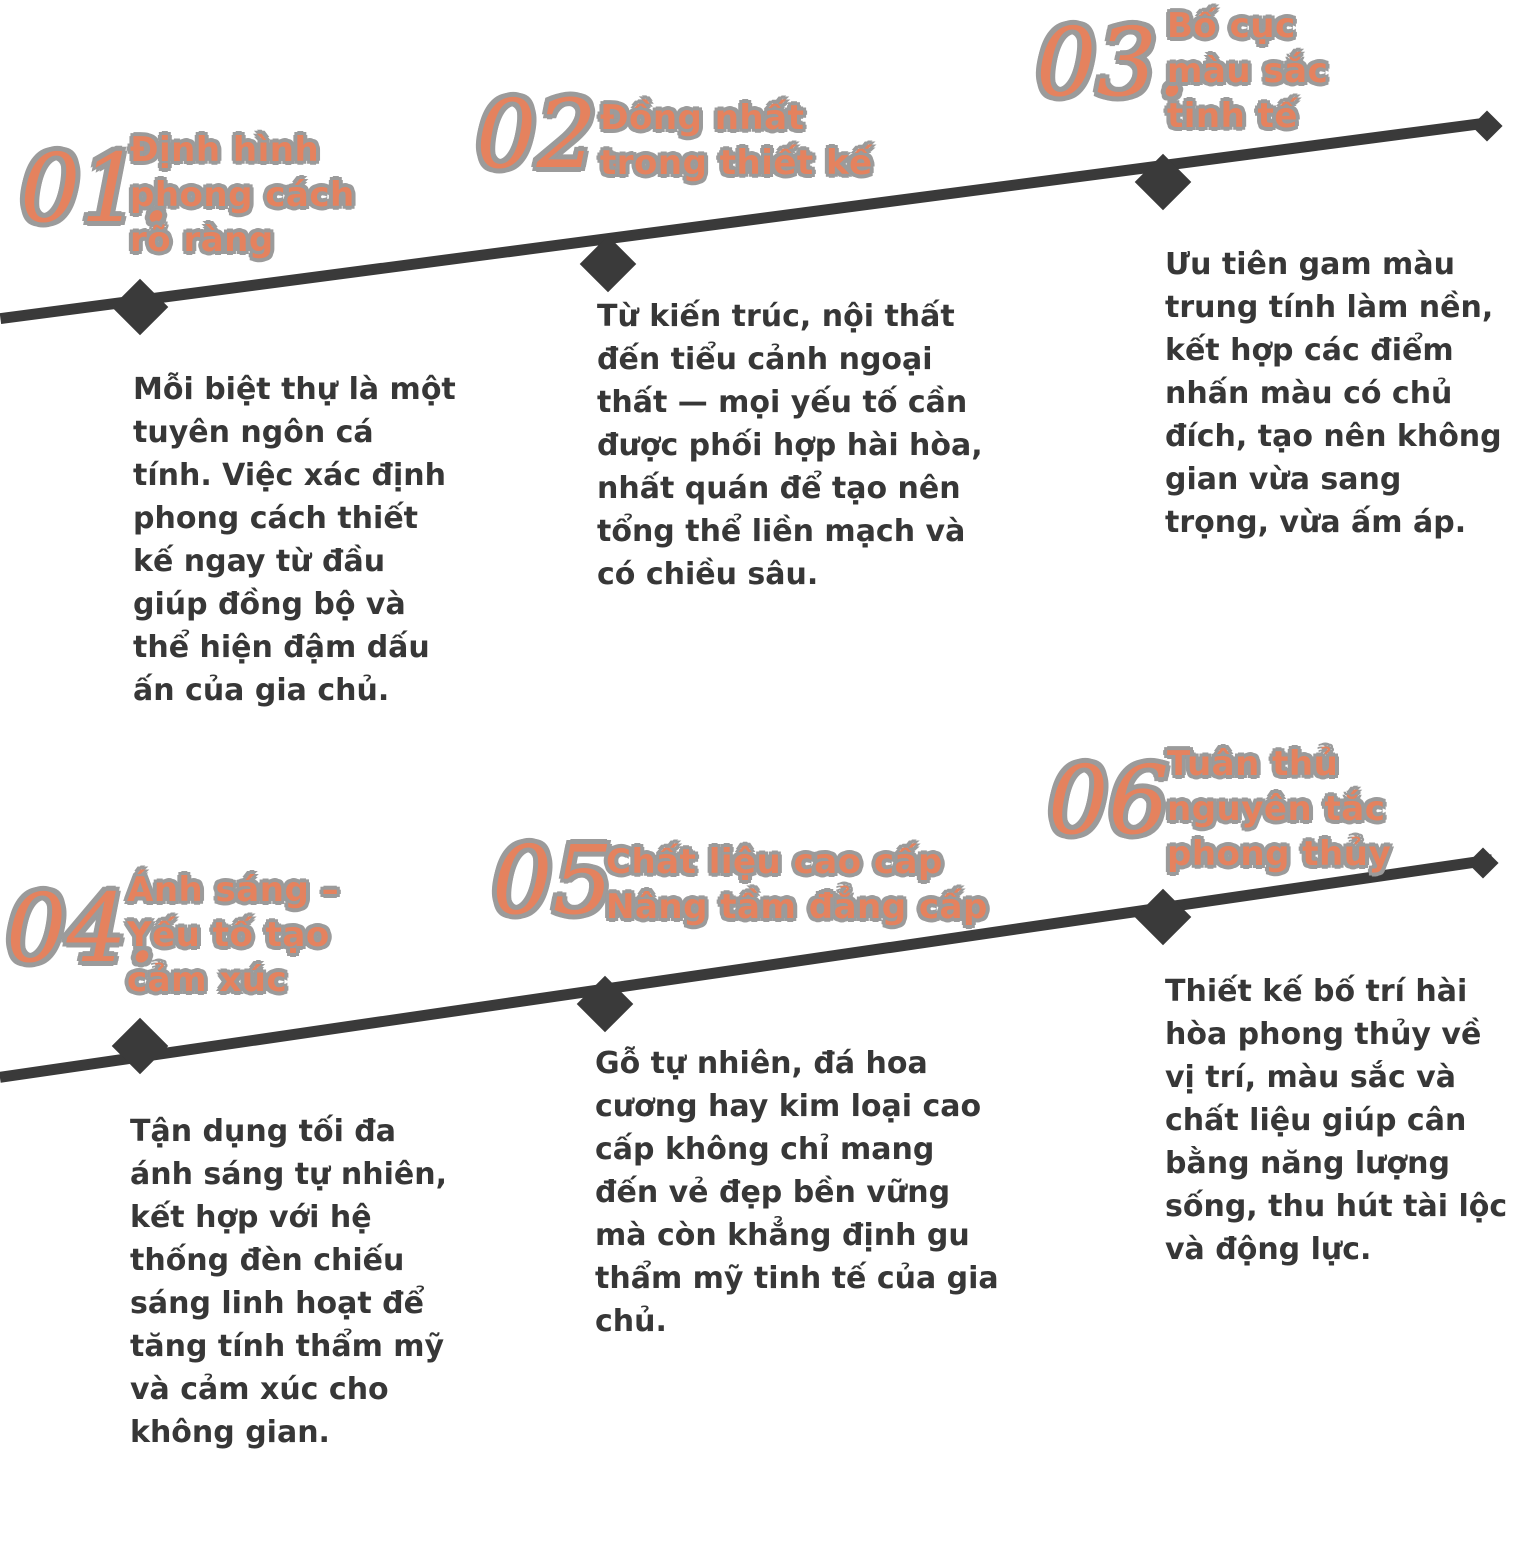 The width and height of the screenshot is (1514, 1557). I want to click on item-02-title-line: trong thiết kế, so click(736, 163).